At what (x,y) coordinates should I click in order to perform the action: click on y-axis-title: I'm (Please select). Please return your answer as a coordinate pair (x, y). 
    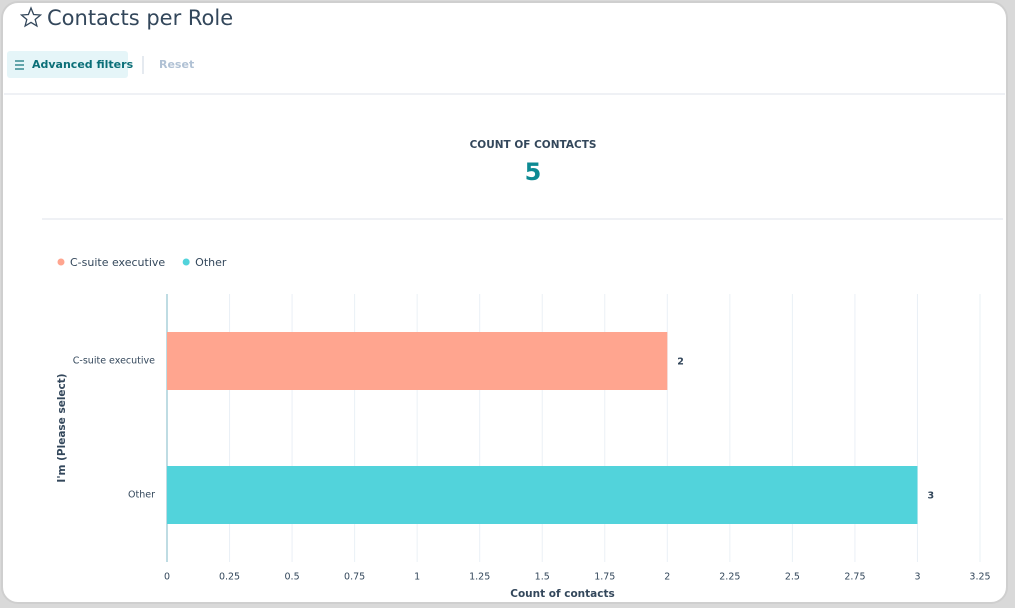
    Looking at the image, I should click on (62, 427).